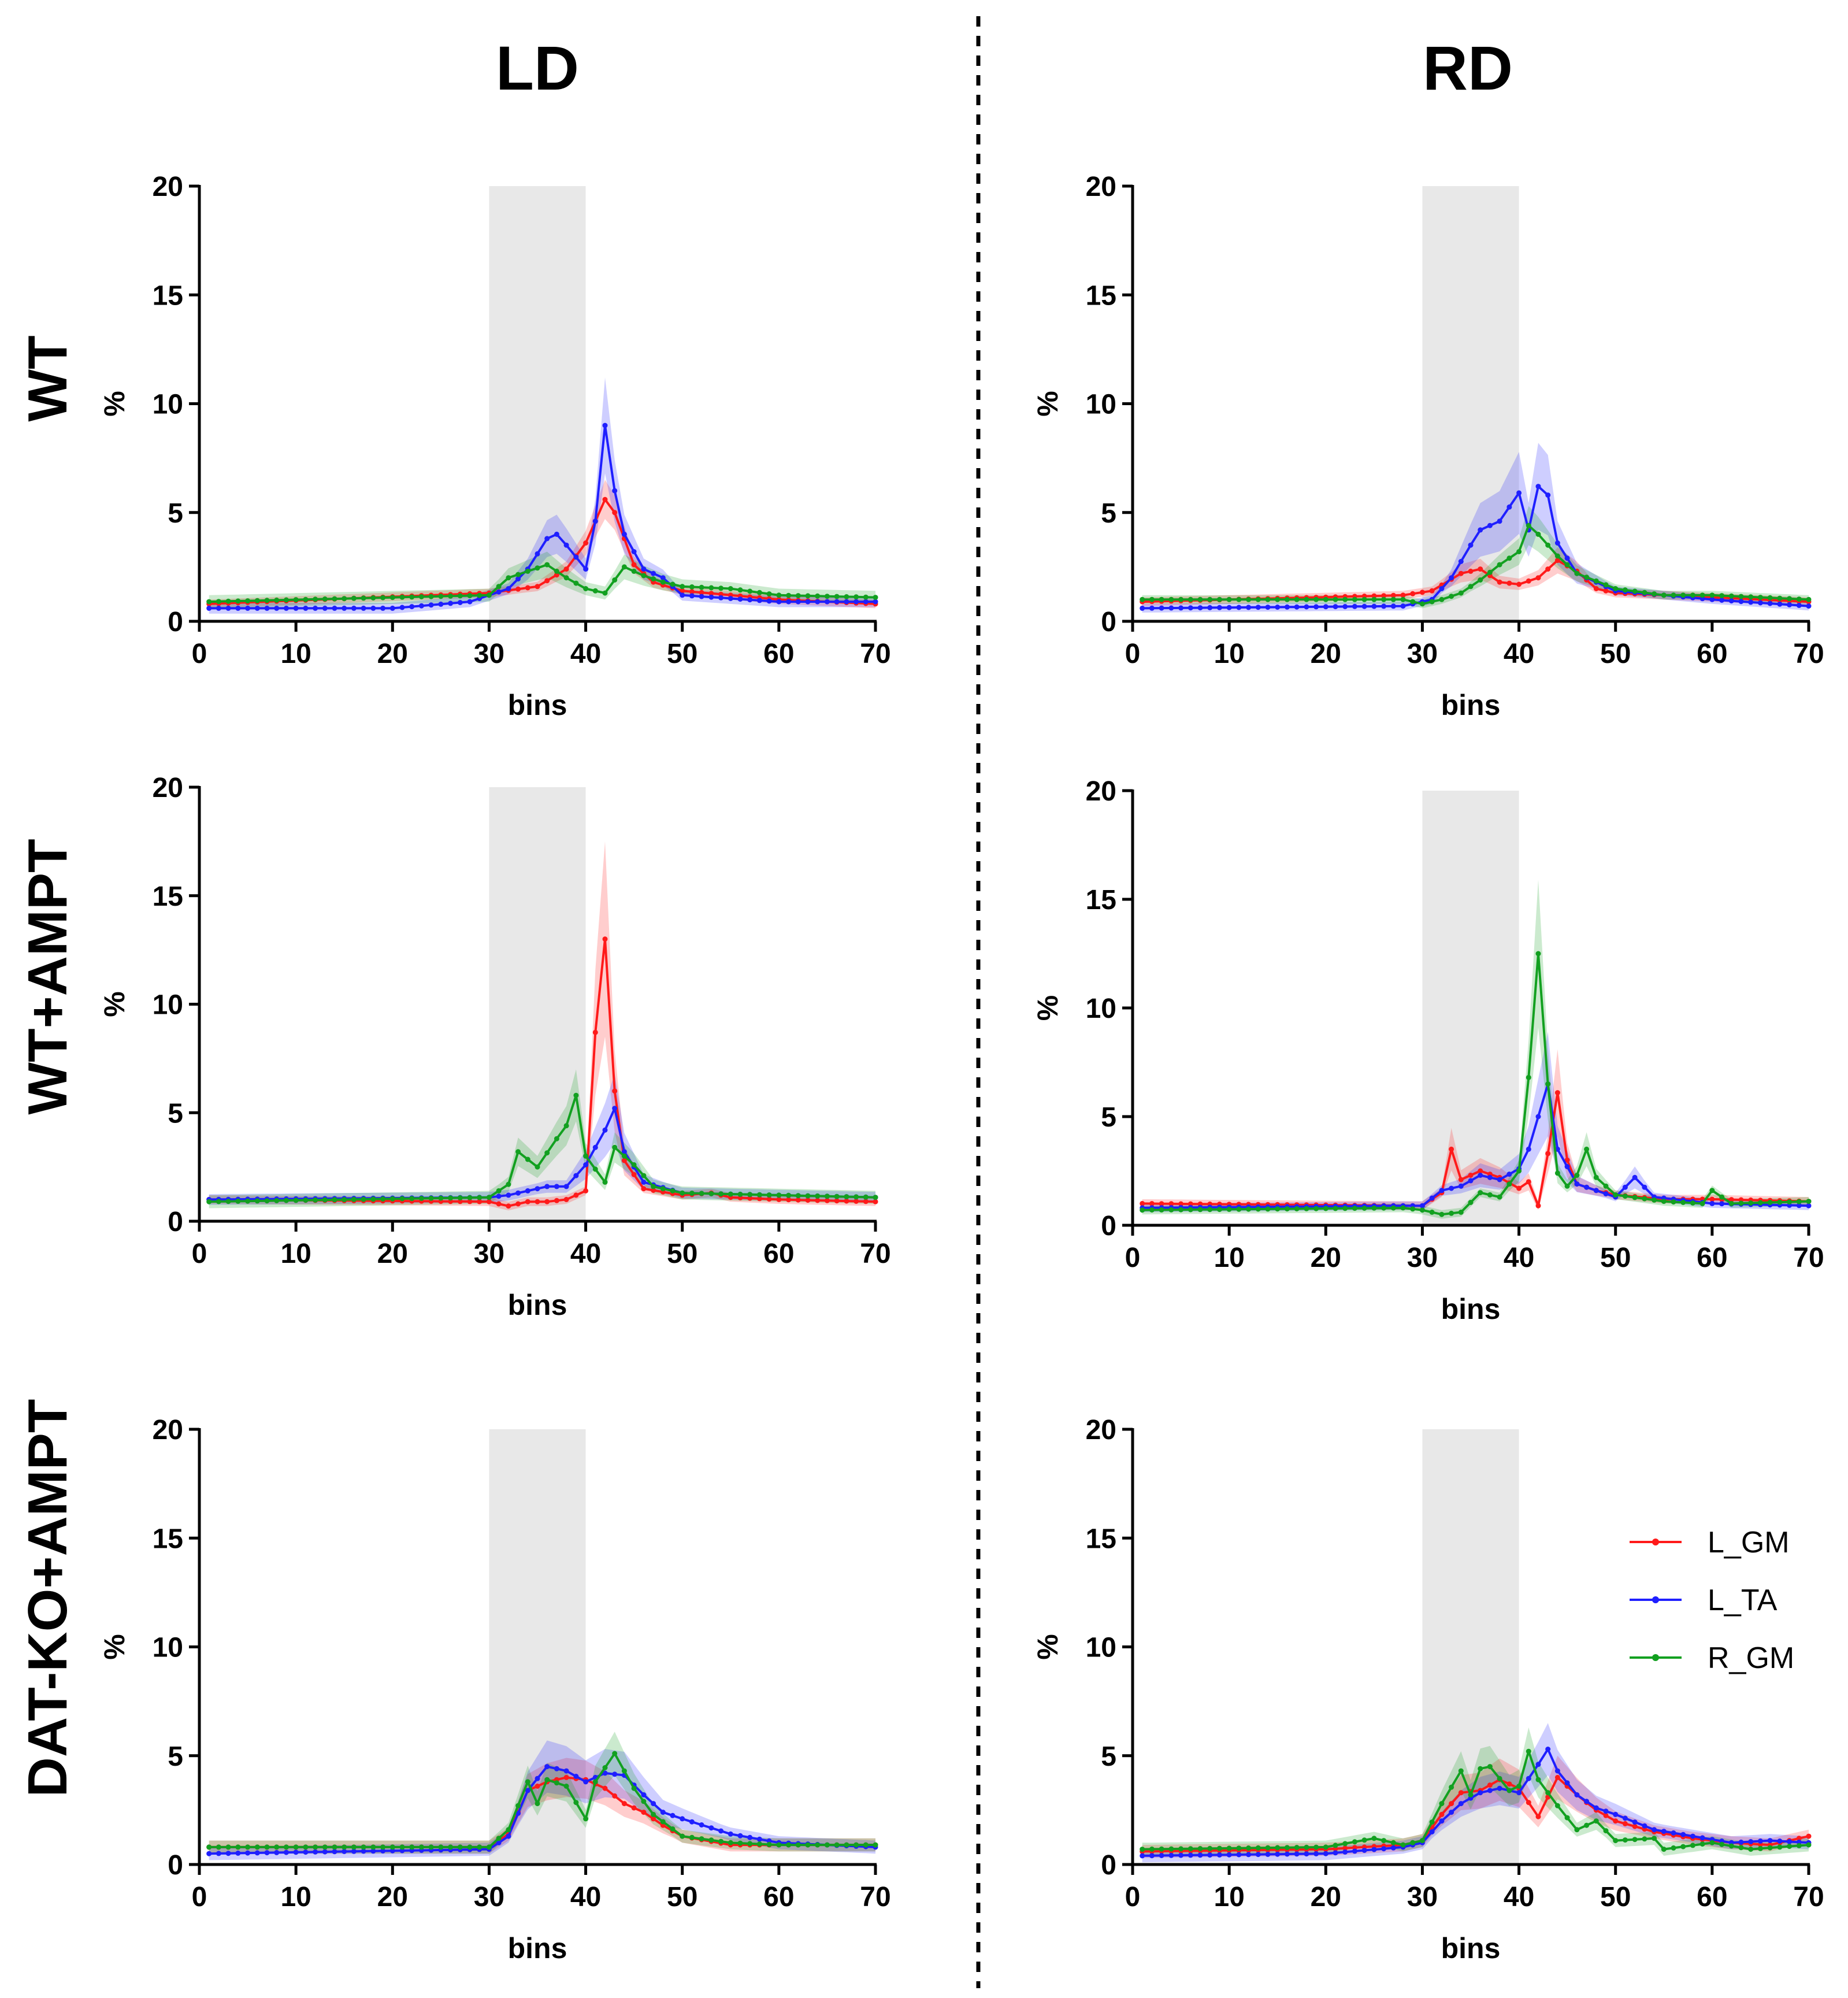  What do you see at coordinates (48, 378) in the screenshot?
I see `row-title-wt: WT` at bounding box center [48, 378].